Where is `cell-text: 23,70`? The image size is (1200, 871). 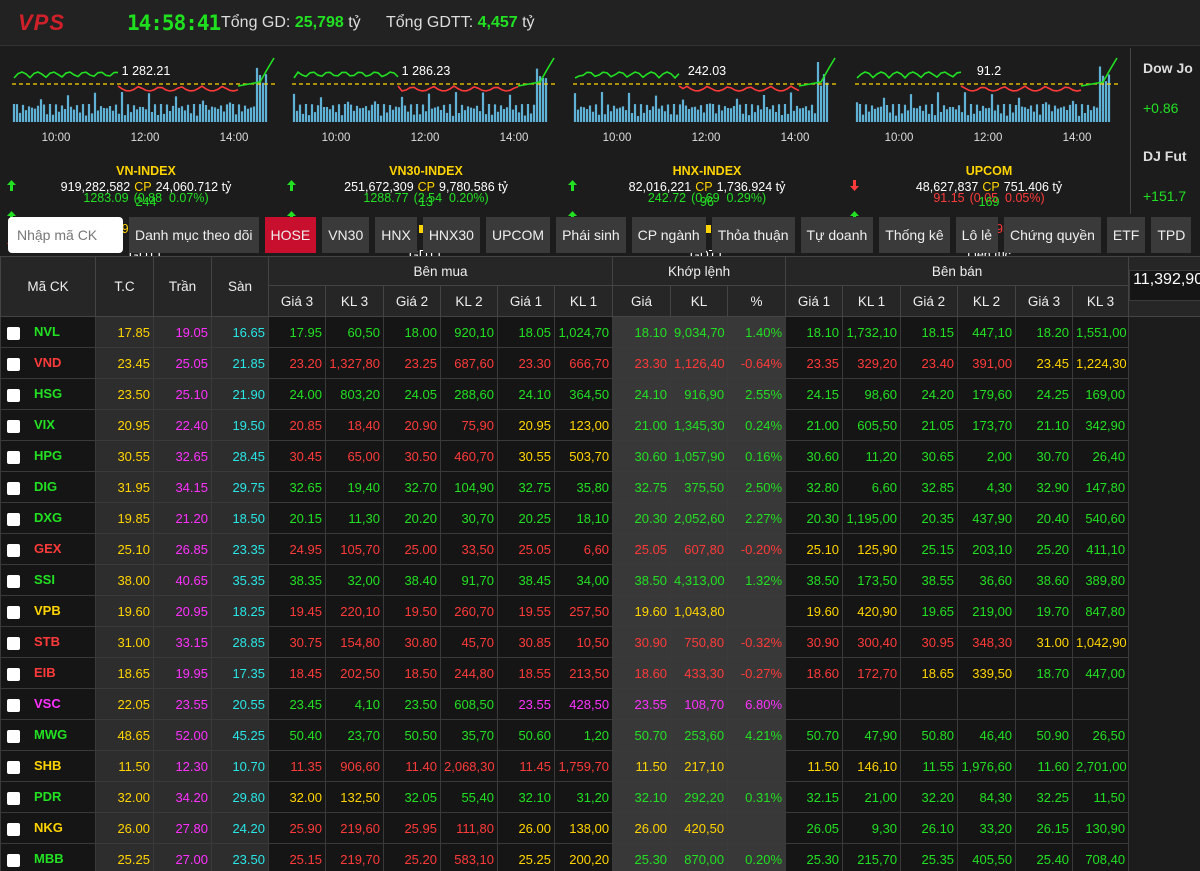
cell-text: 23,70 is located at coordinates (363, 735).